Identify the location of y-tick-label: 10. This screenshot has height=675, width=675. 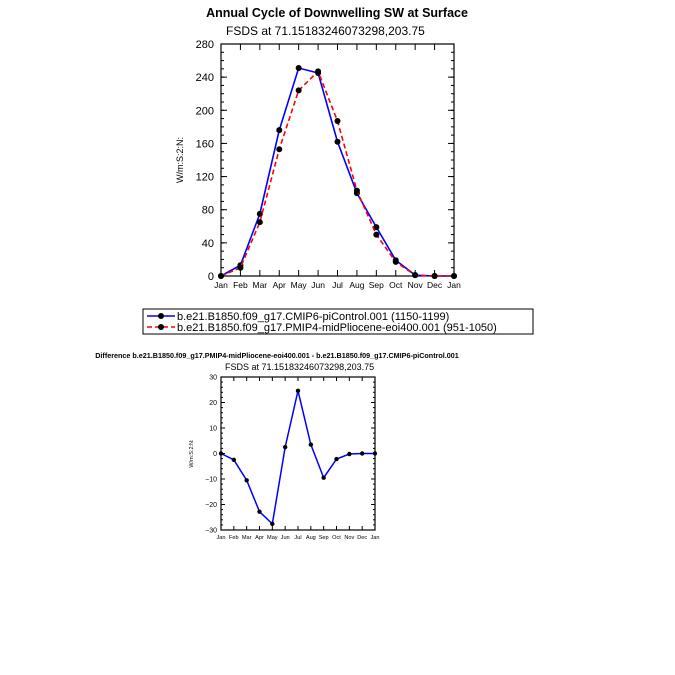
(213, 429).